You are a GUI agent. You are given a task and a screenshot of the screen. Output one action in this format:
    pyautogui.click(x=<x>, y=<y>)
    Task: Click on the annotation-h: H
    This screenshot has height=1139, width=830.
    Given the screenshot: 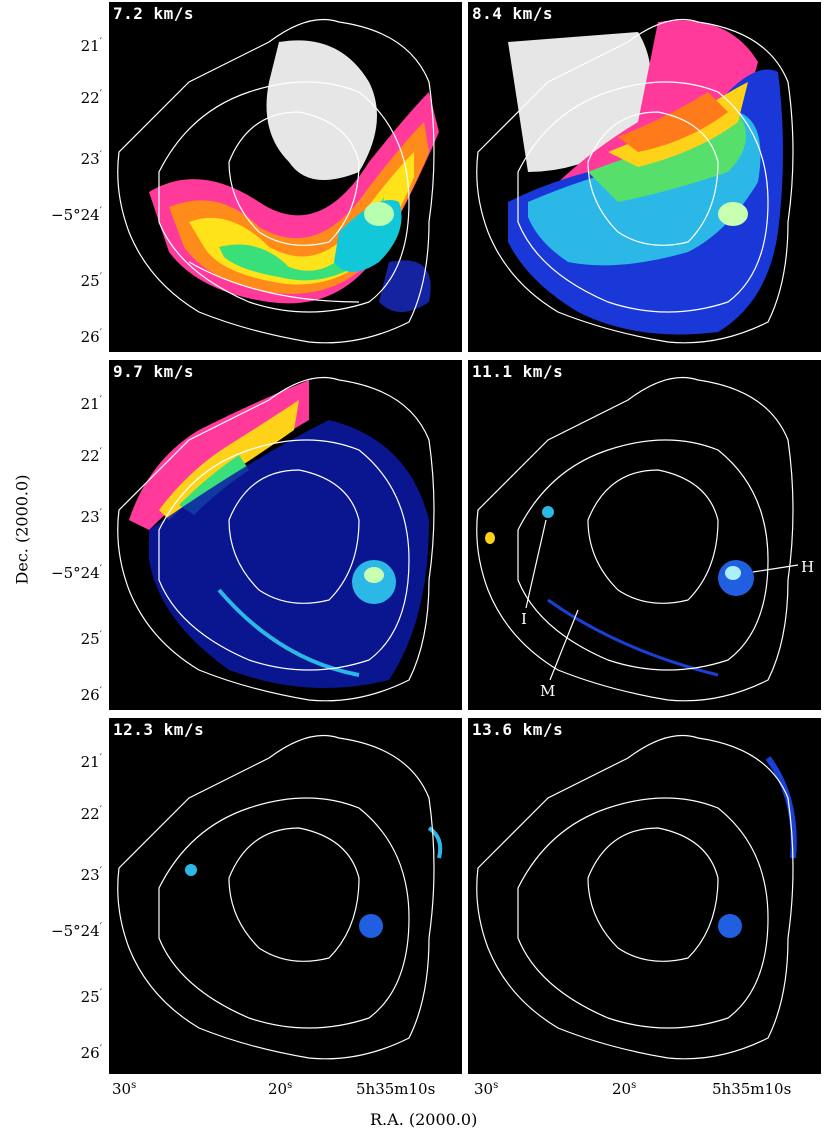 What is the action you would take?
    pyautogui.click(x=808, y=567)
    